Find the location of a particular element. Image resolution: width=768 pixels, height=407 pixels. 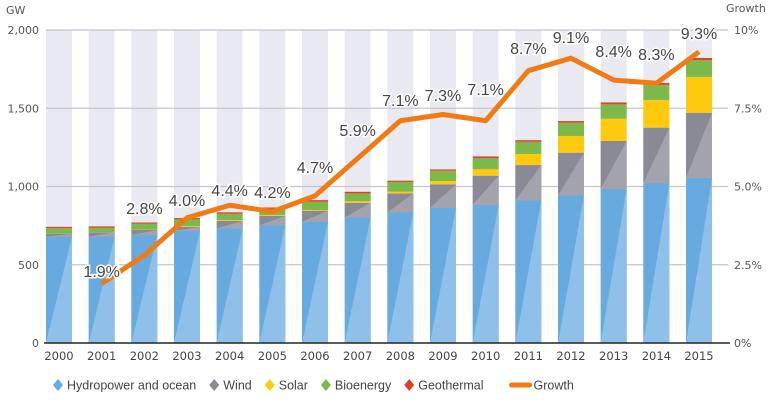

x-tick-label: 2015 is located at coordinates (698, 356).